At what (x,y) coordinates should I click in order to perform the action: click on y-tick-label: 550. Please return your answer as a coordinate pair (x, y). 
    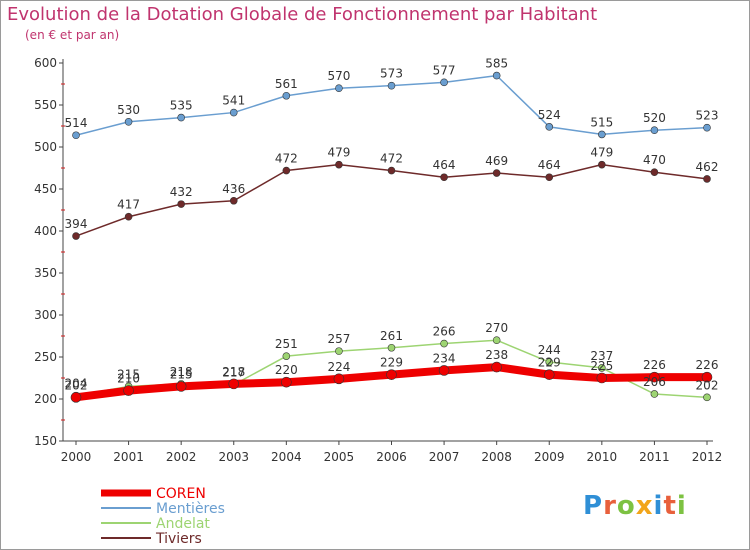
    Looking at the image, I should click on (45, 105).